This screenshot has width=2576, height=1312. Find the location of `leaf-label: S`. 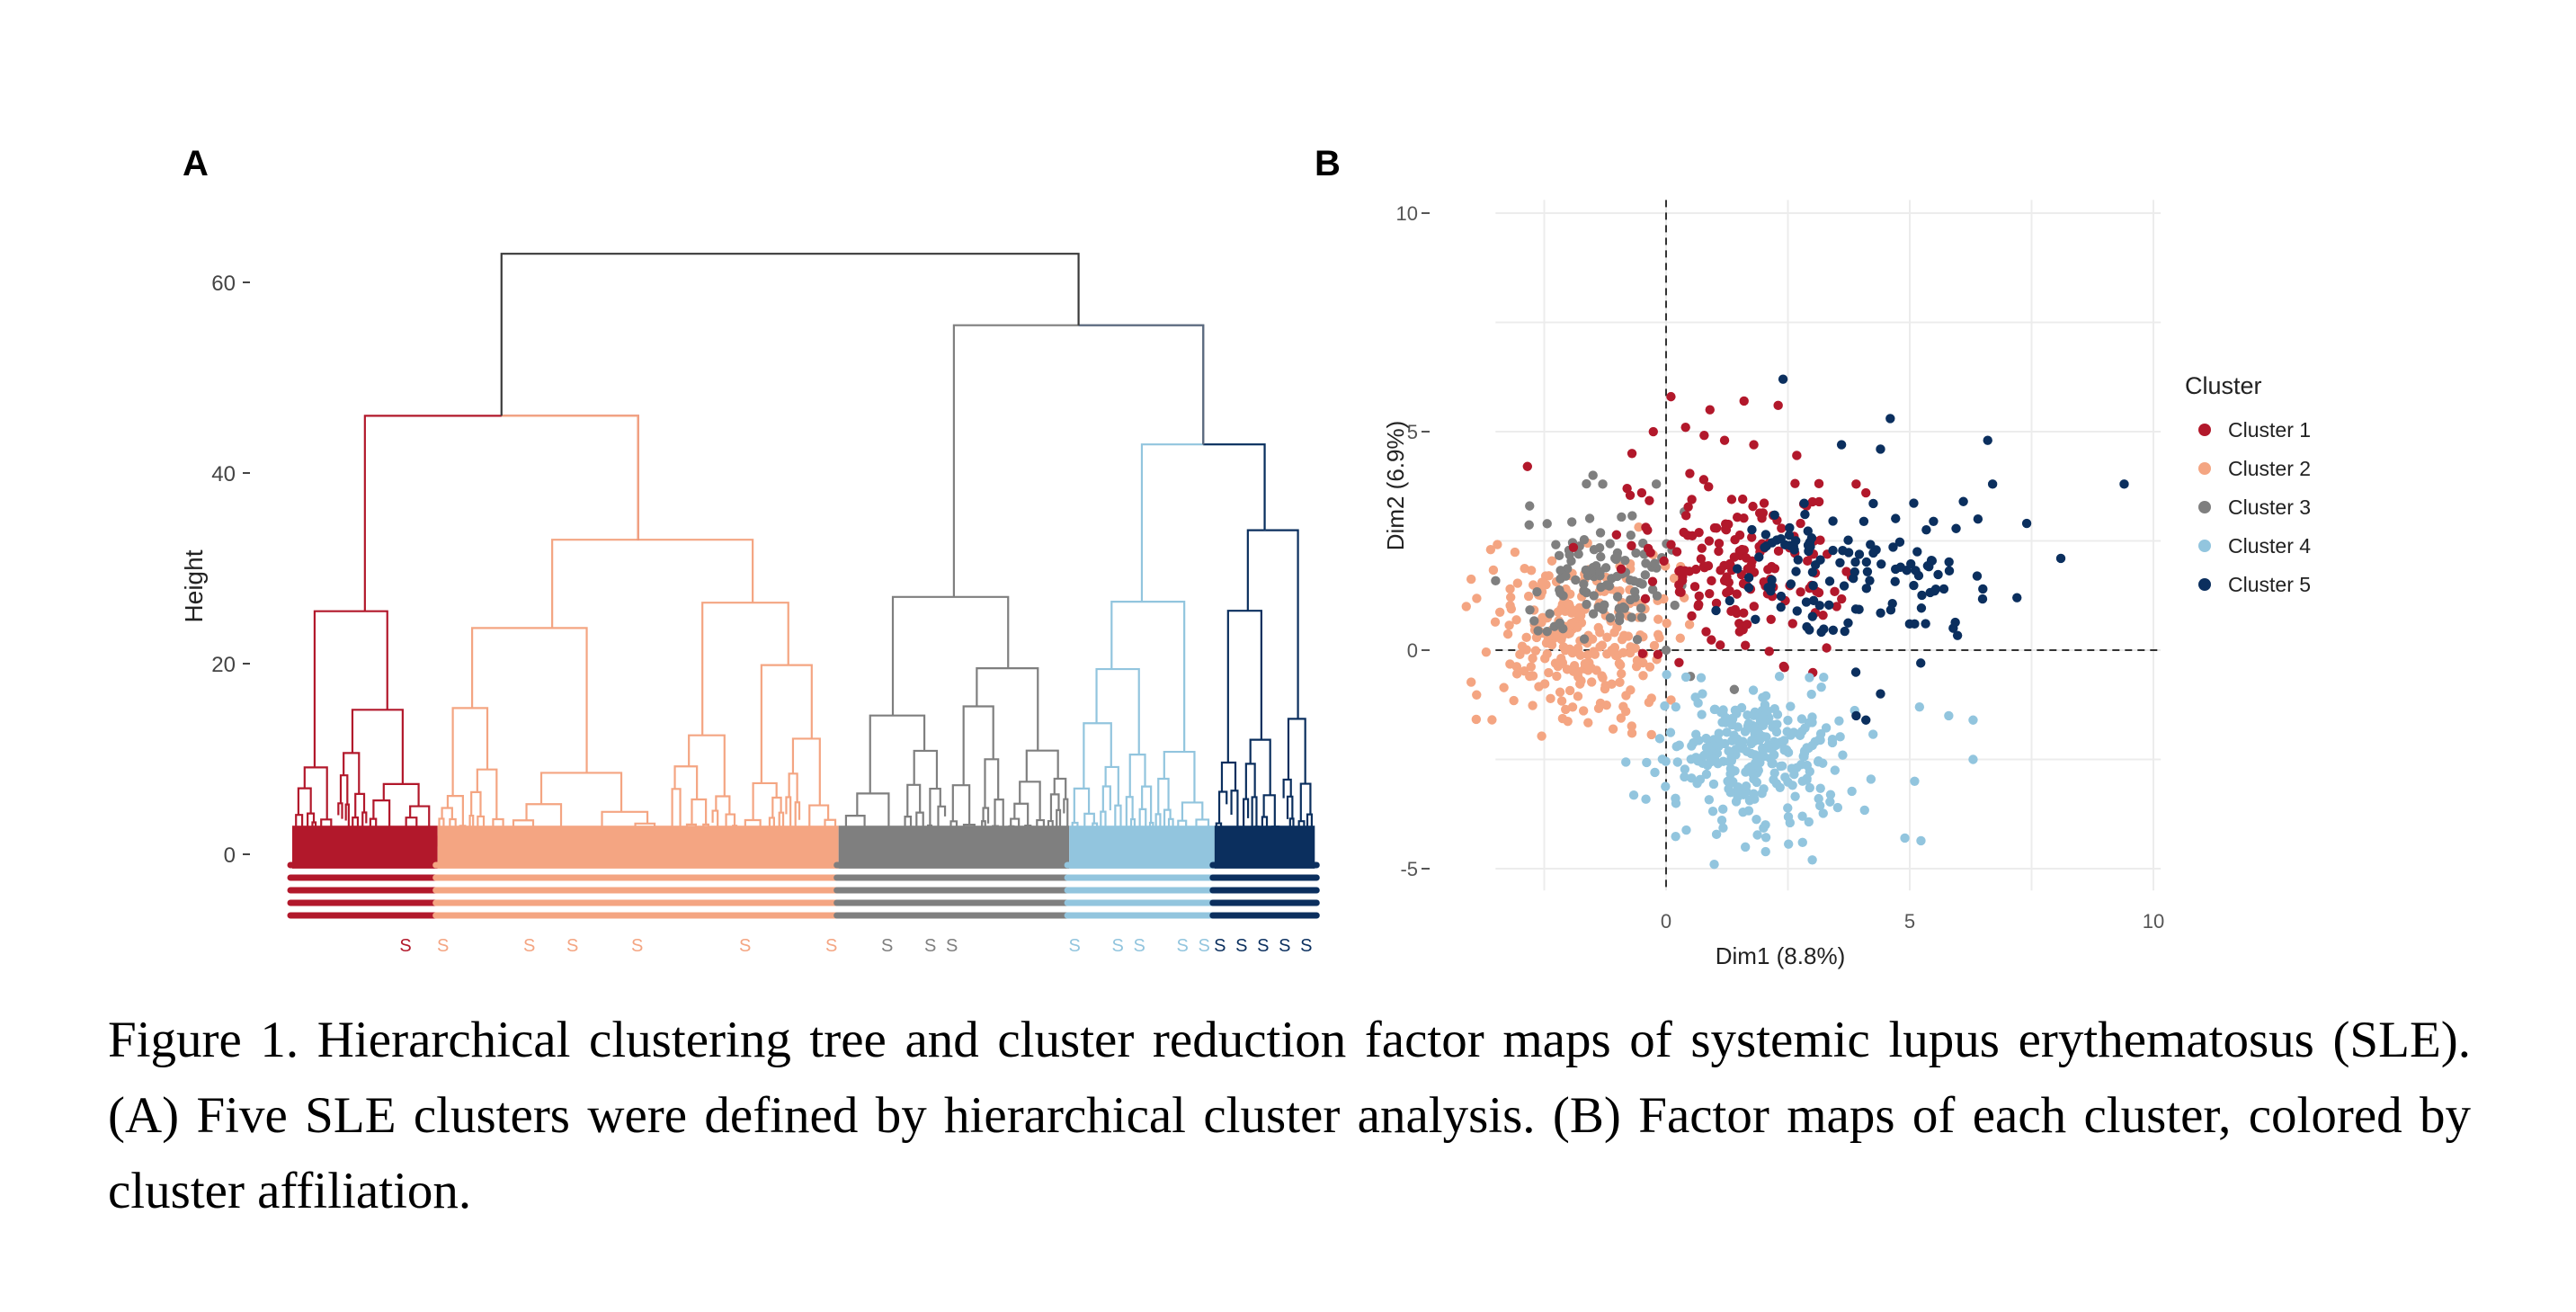

leaf-label: S is located at coordinates (1182, 946).